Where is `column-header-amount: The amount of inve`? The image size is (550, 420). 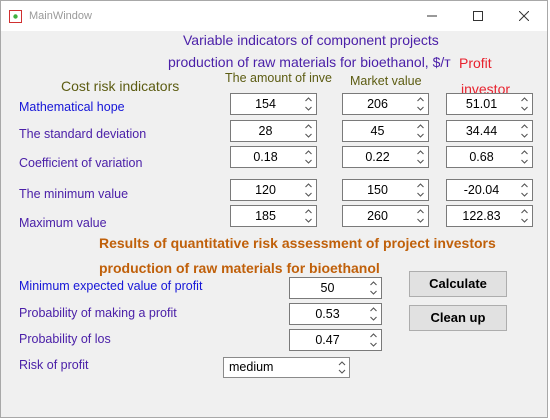 column-header-amount: The amount of inve is located at coordinates (279, 78).